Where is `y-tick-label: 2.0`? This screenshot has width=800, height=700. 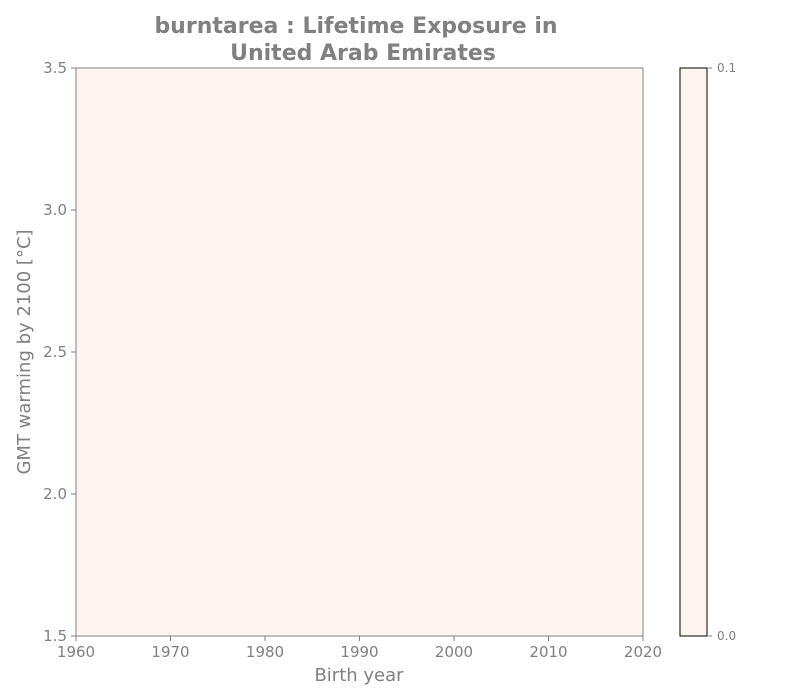
y-tick-label: 2.0 is located at coordinates (55, 494).